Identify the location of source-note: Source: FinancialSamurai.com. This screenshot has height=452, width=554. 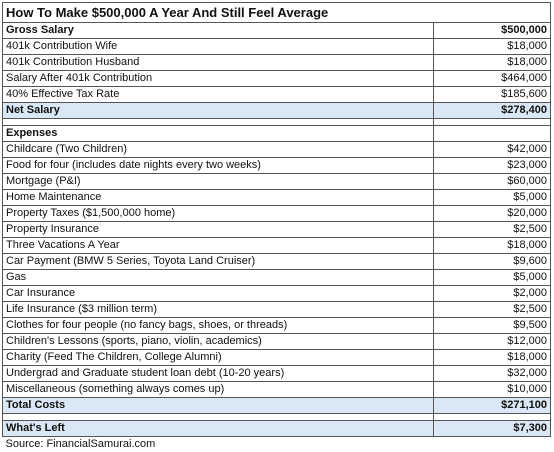
(277, 444).